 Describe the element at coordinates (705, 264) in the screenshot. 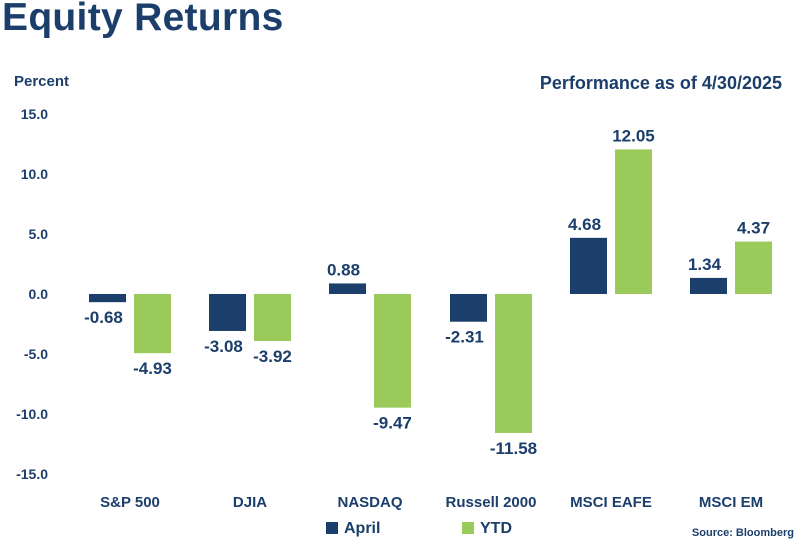

I see `data-label-april: 1.34` at that location.